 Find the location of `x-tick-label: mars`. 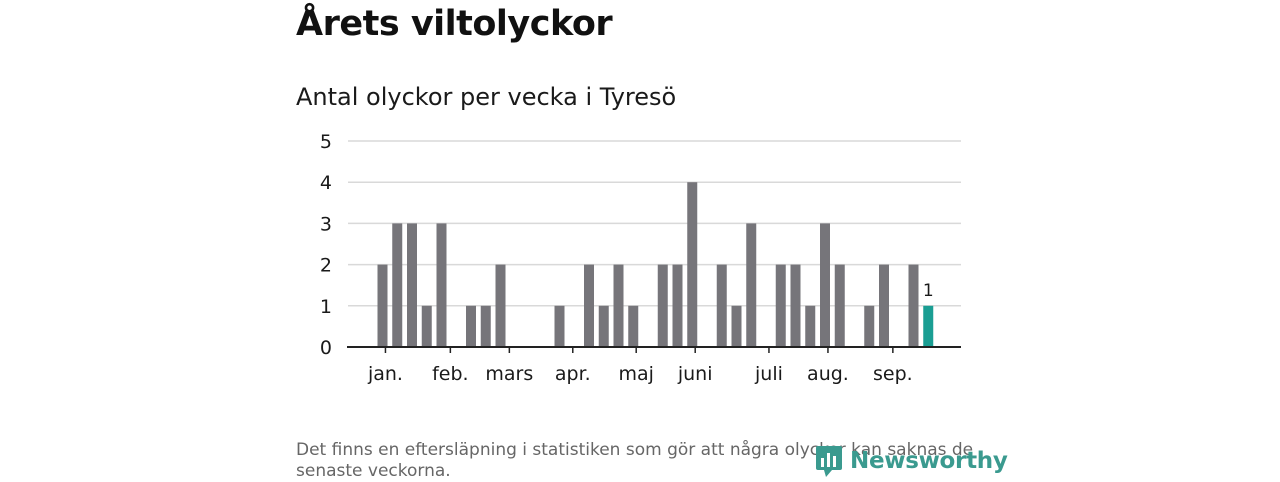

x-tick-label: mars is located at coordinates (509, 374).